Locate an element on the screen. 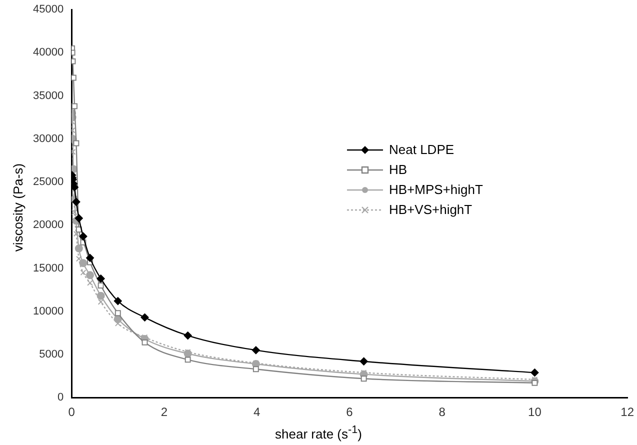  y-tick-label: 15000 is located at coordinates (48, 268).